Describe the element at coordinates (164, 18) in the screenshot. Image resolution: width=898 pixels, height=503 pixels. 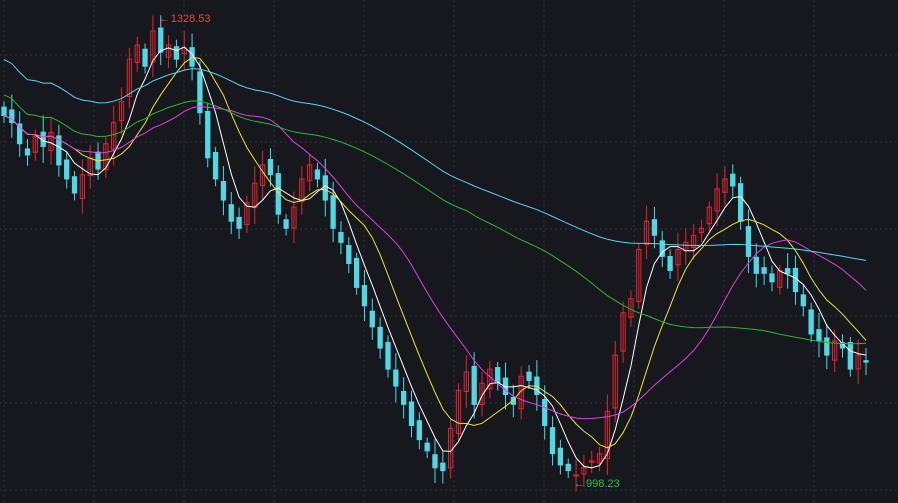
I see `left-arrow-icon: ←` at that location.